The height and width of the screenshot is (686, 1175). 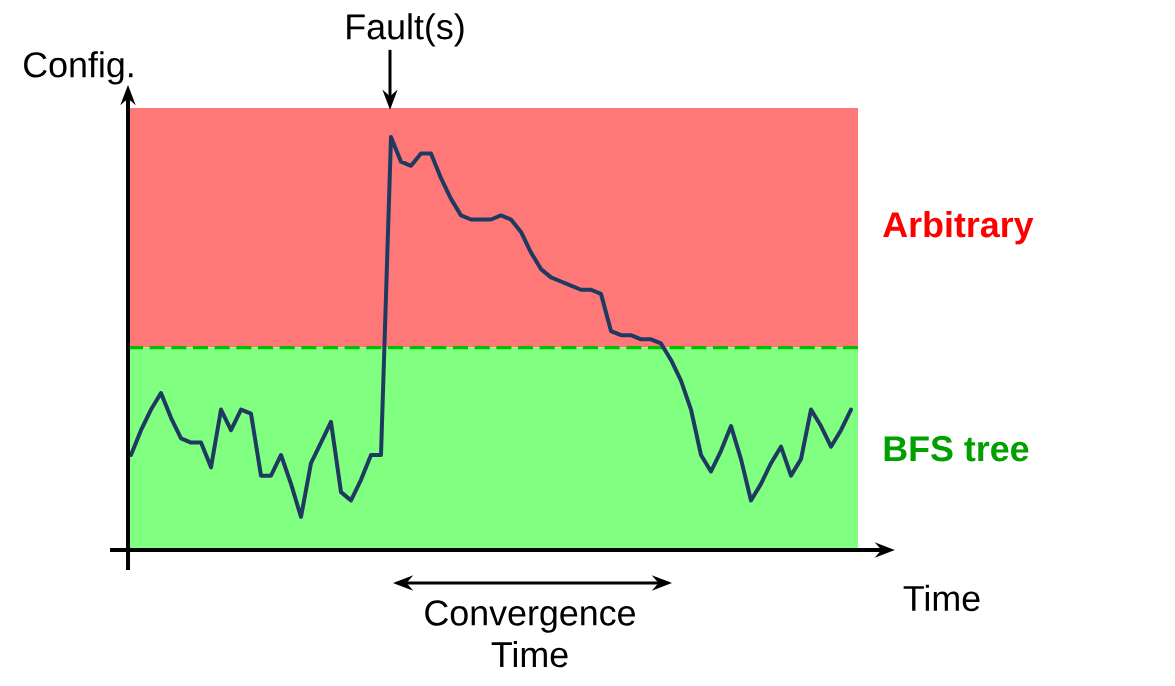 I want to click on band-label: Arbitrary, so click(x=958, y=228).